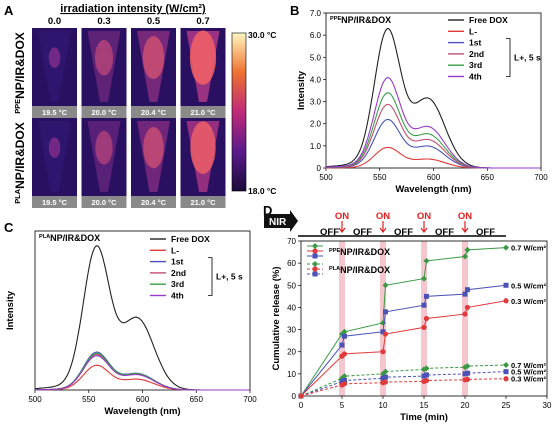 The image size is (554, 427). Describe the element at coordinates (276, 318) in the screenshot. I see `y-axis-label: Cumulative release (%)` at that location.